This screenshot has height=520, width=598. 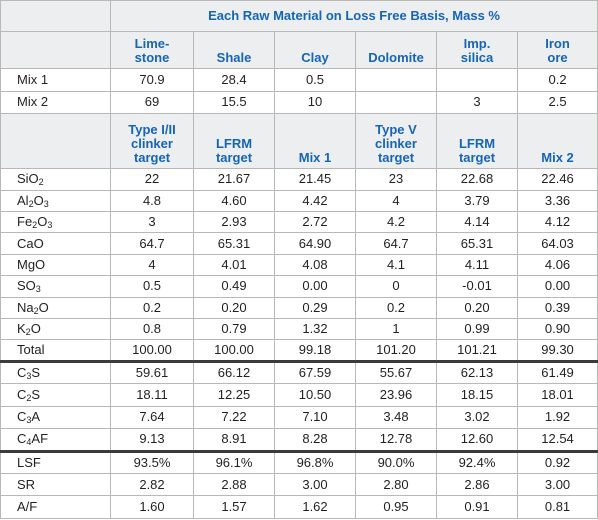 What do you see at coordinates (299, 80) in the screenshot?
I see `mix-row: Mix 1 70.9 28.4 0.5 0.2` at bounding box center [299, 80].